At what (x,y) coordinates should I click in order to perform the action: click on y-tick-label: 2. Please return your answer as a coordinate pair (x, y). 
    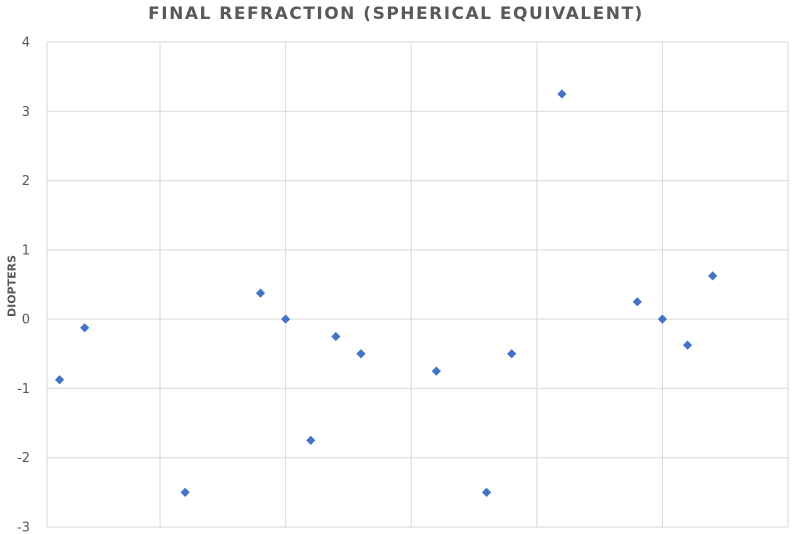
    Looking at the image, I should click on (26, 181).